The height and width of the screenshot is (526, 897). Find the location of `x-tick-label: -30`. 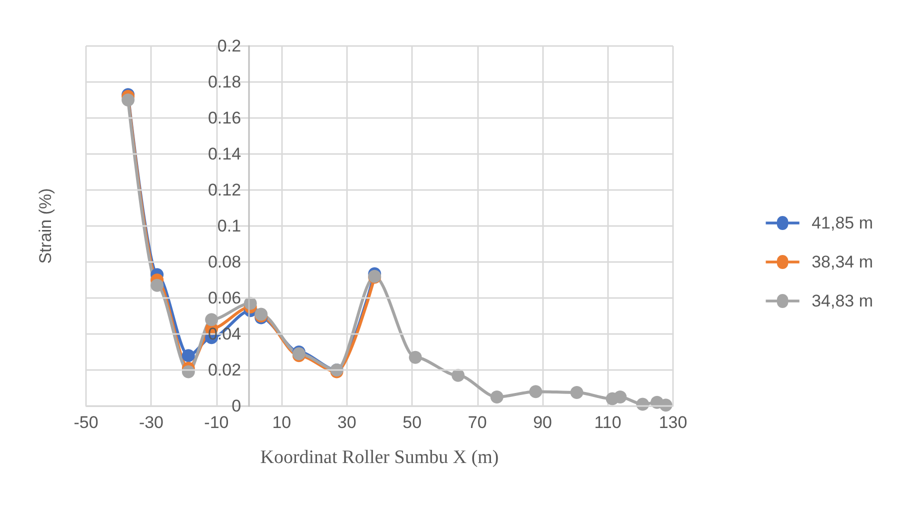

x-tick-label: -30 is located at coordinates (151, 422).